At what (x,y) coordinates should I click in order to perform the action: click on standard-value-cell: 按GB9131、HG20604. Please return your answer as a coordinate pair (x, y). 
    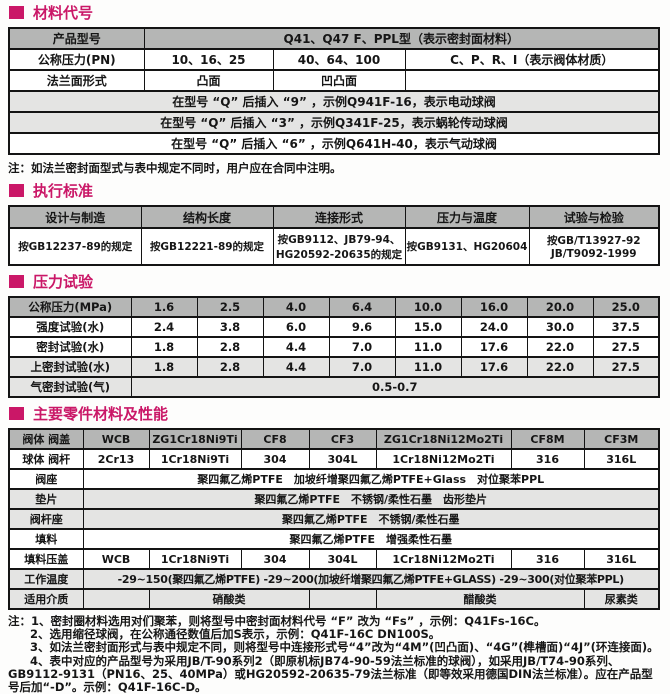
    Looking at the image, I should click on (467, 246).